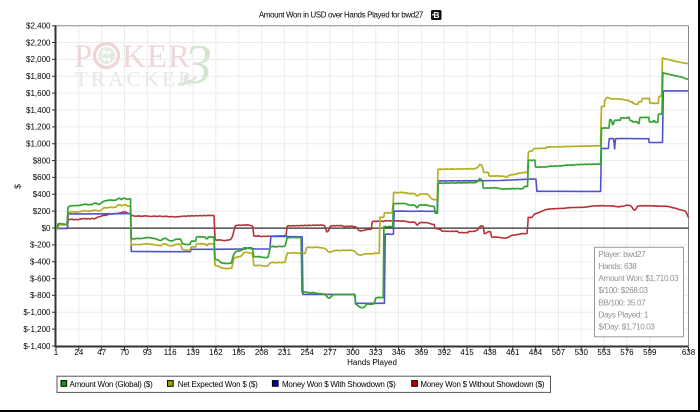 This screenshot has width=700, height=412. What do you see at coordinates (513, 352) in the screenshot?
I see `svg-text: 461` at bounding box center [513, 352].